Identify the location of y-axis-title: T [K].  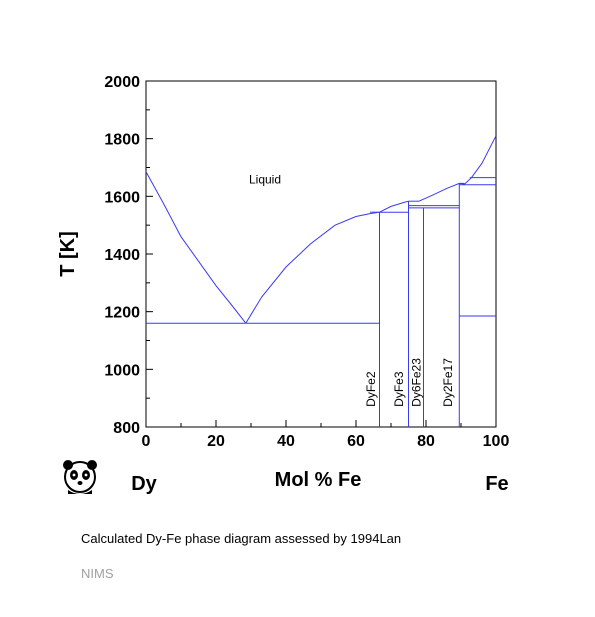
(68, 254).